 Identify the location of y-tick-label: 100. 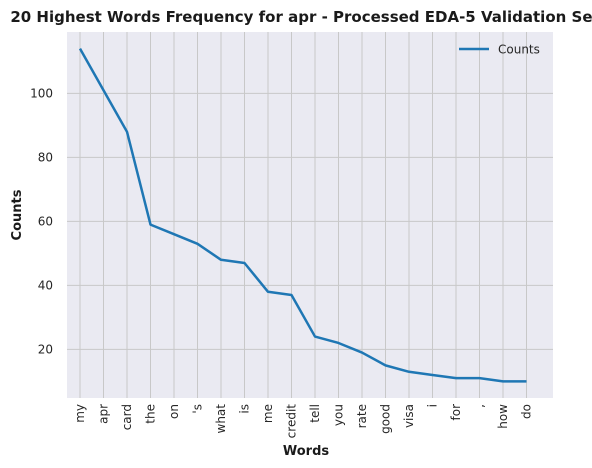
(41, 93).